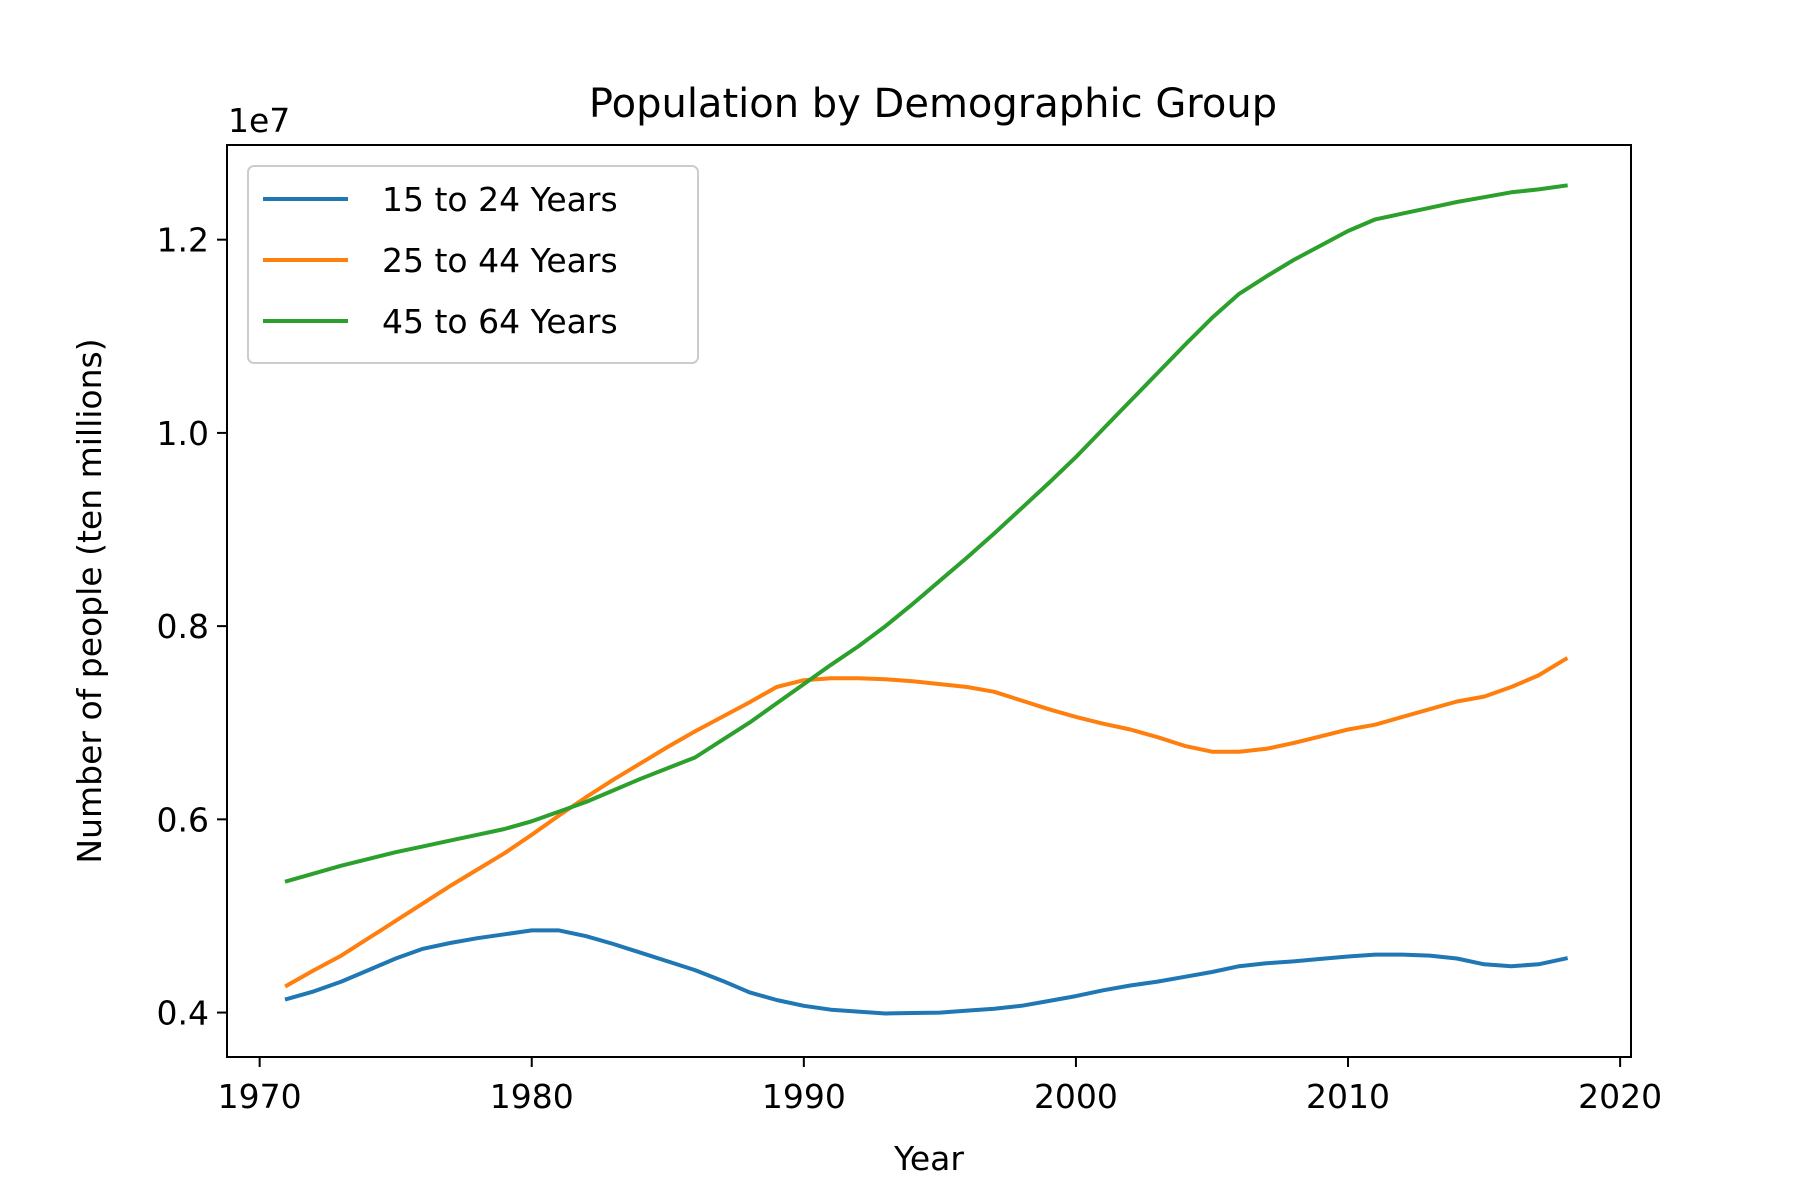 The image size is (1800, 1200). I want to click on x-tick-label: 2020, so click(1620, 1096).